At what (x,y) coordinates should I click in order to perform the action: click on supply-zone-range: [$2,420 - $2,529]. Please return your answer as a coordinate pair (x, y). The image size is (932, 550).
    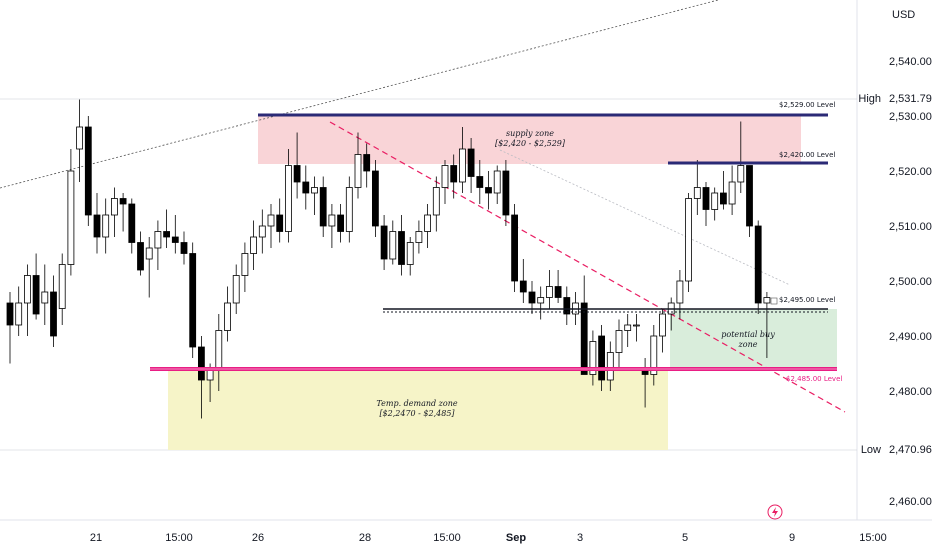
    Looking at the image, I should click on (530, 143).